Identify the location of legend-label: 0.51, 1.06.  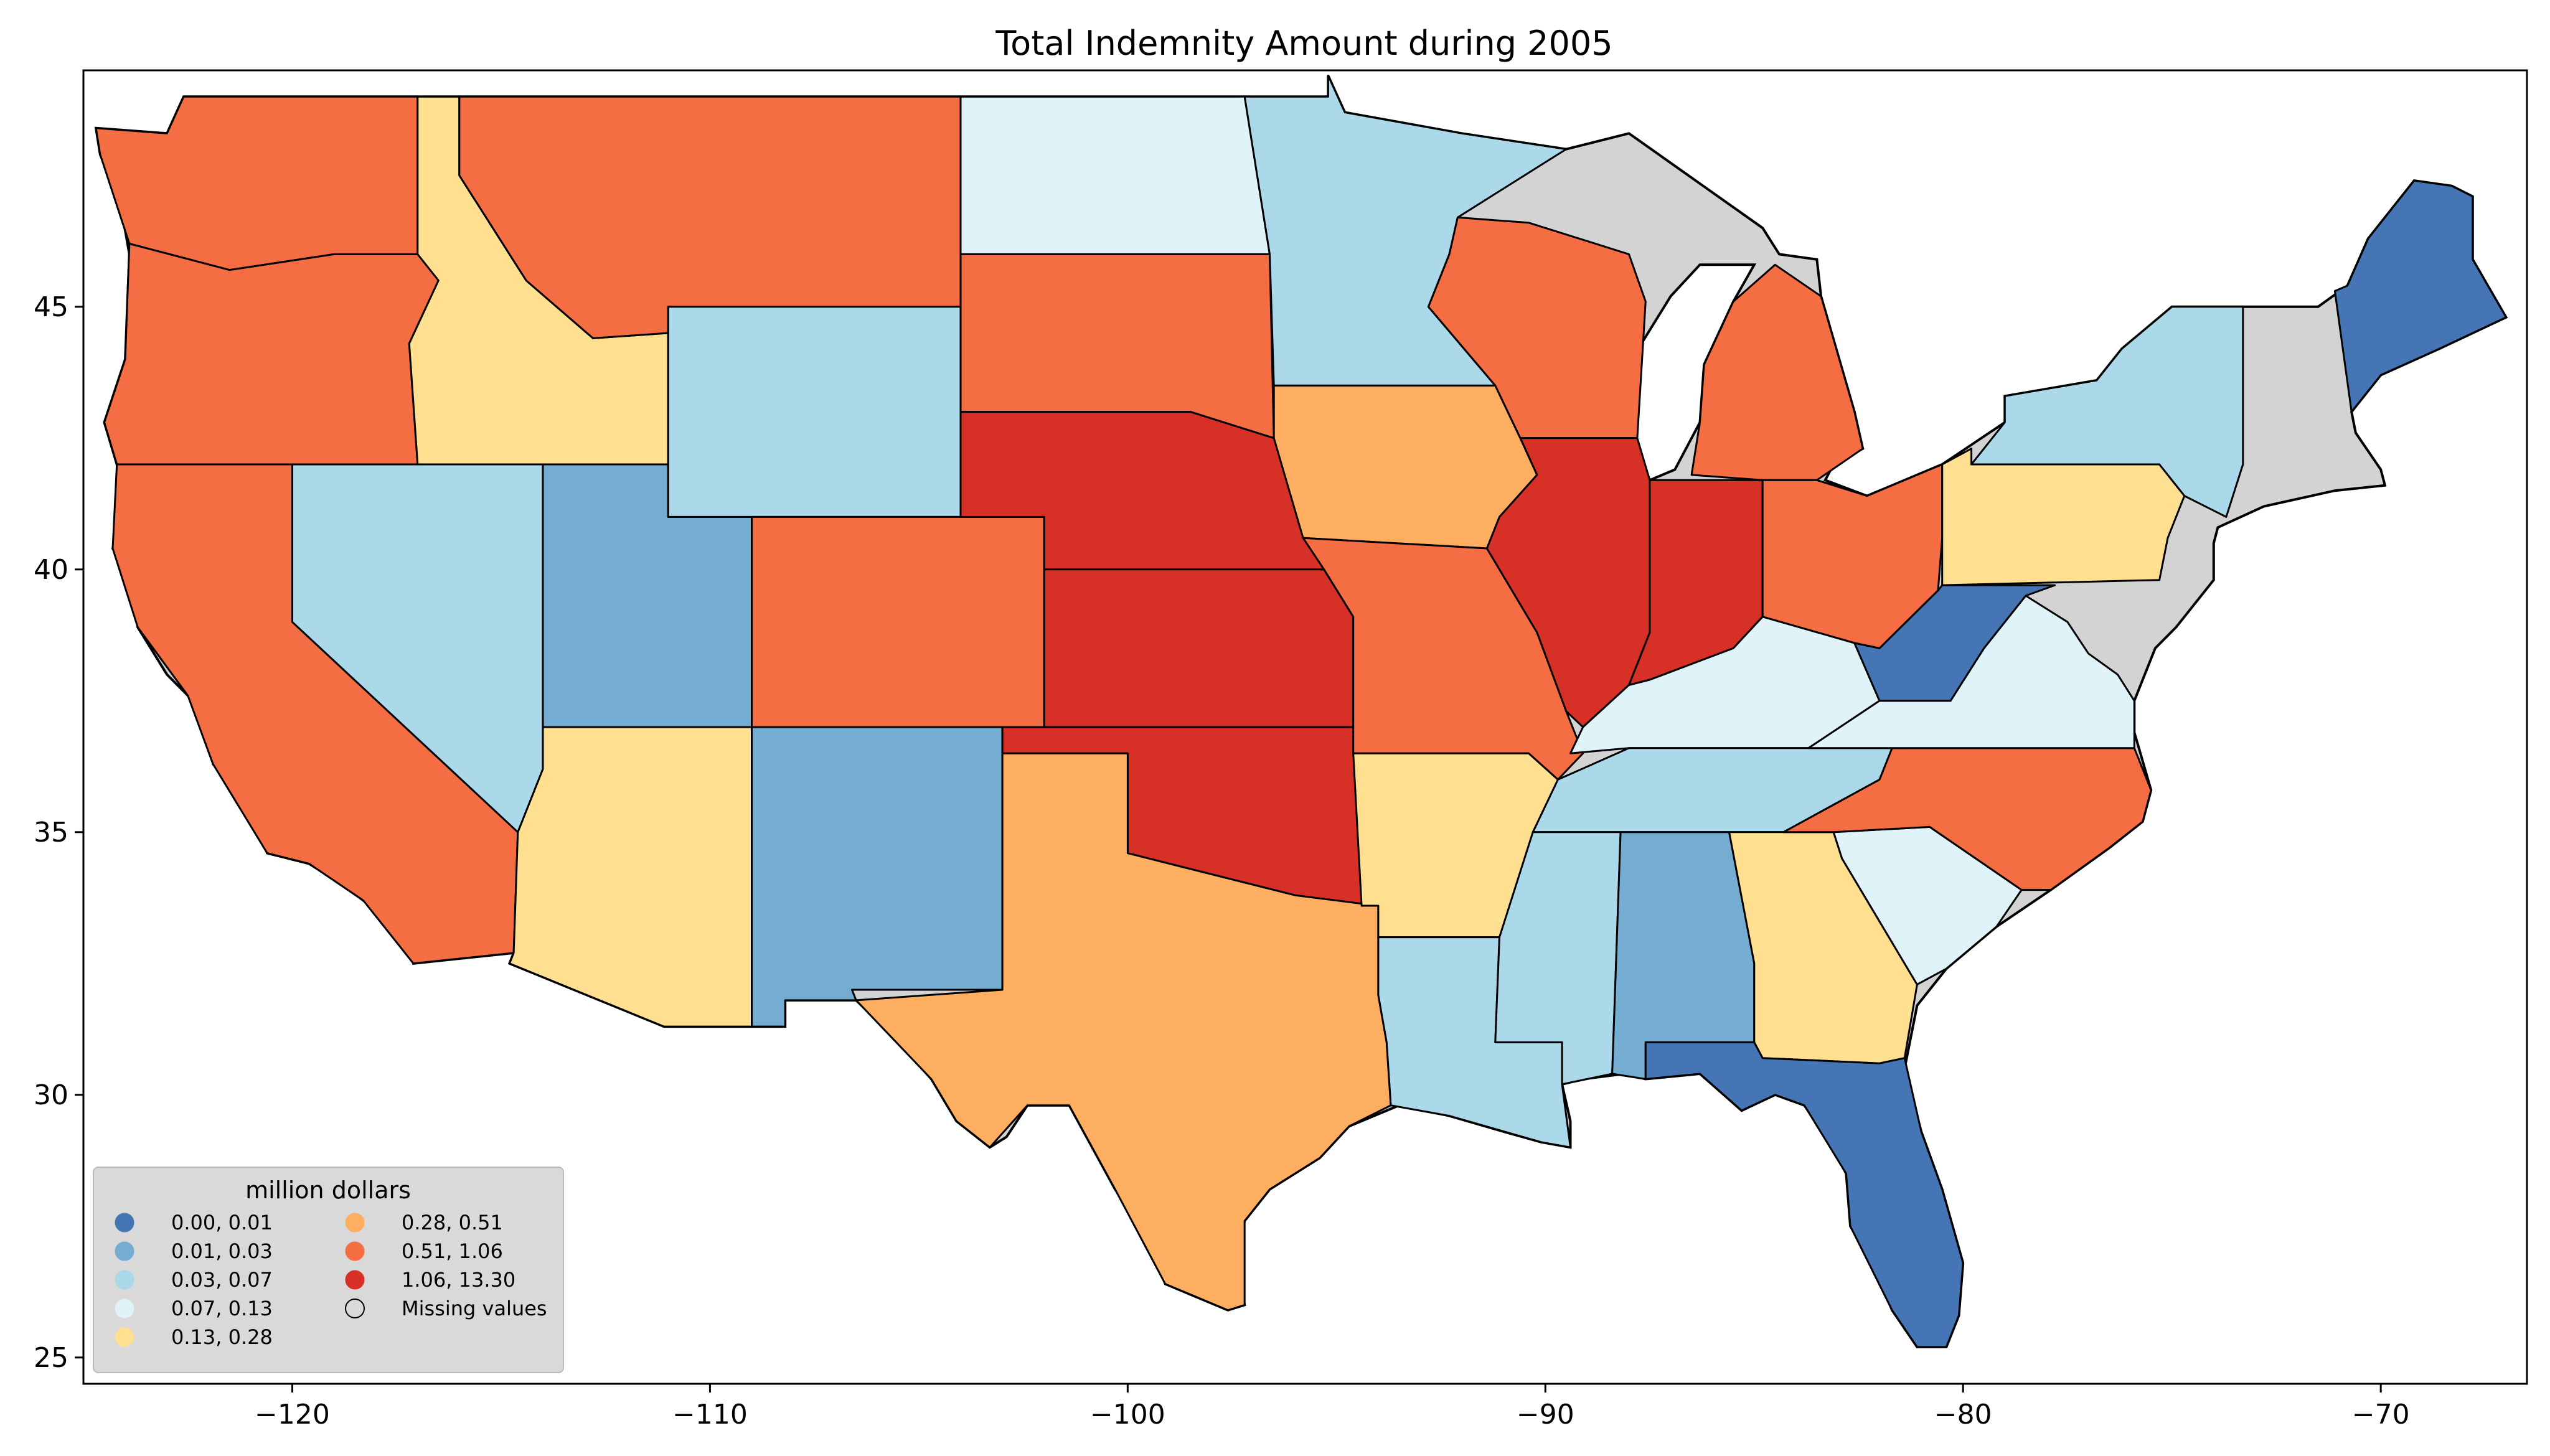
(452, 1251).